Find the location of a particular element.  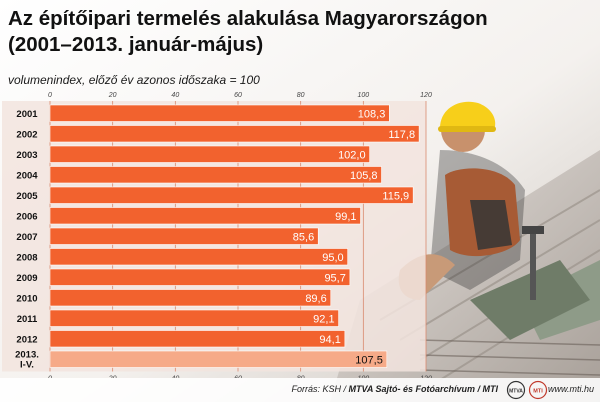

bar-value-label-5: 99,1 is located at coordinates (345, 217).